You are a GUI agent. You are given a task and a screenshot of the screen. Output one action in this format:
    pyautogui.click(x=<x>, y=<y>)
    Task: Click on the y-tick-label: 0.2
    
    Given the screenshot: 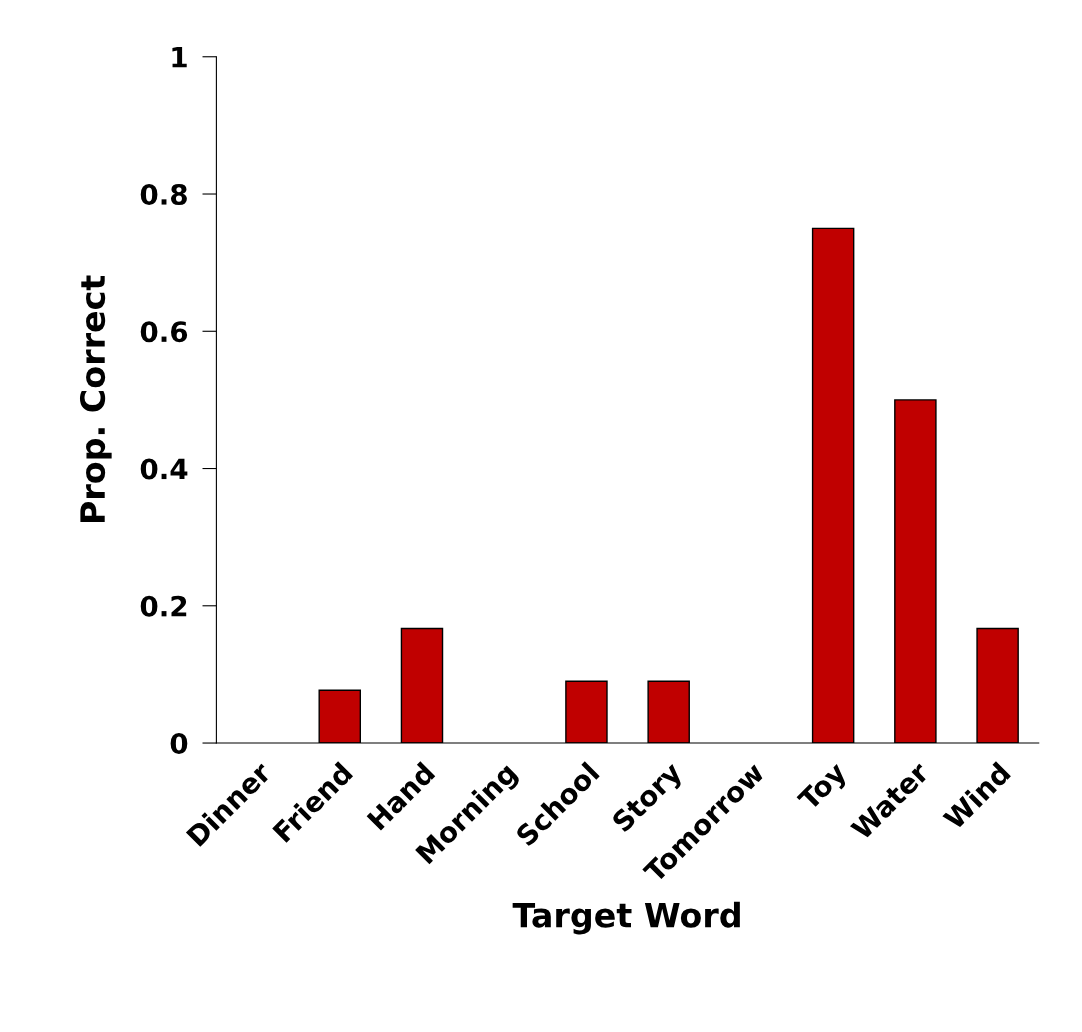 What is the action you would take?
    pyautogui.click(x=163, y=606)
    